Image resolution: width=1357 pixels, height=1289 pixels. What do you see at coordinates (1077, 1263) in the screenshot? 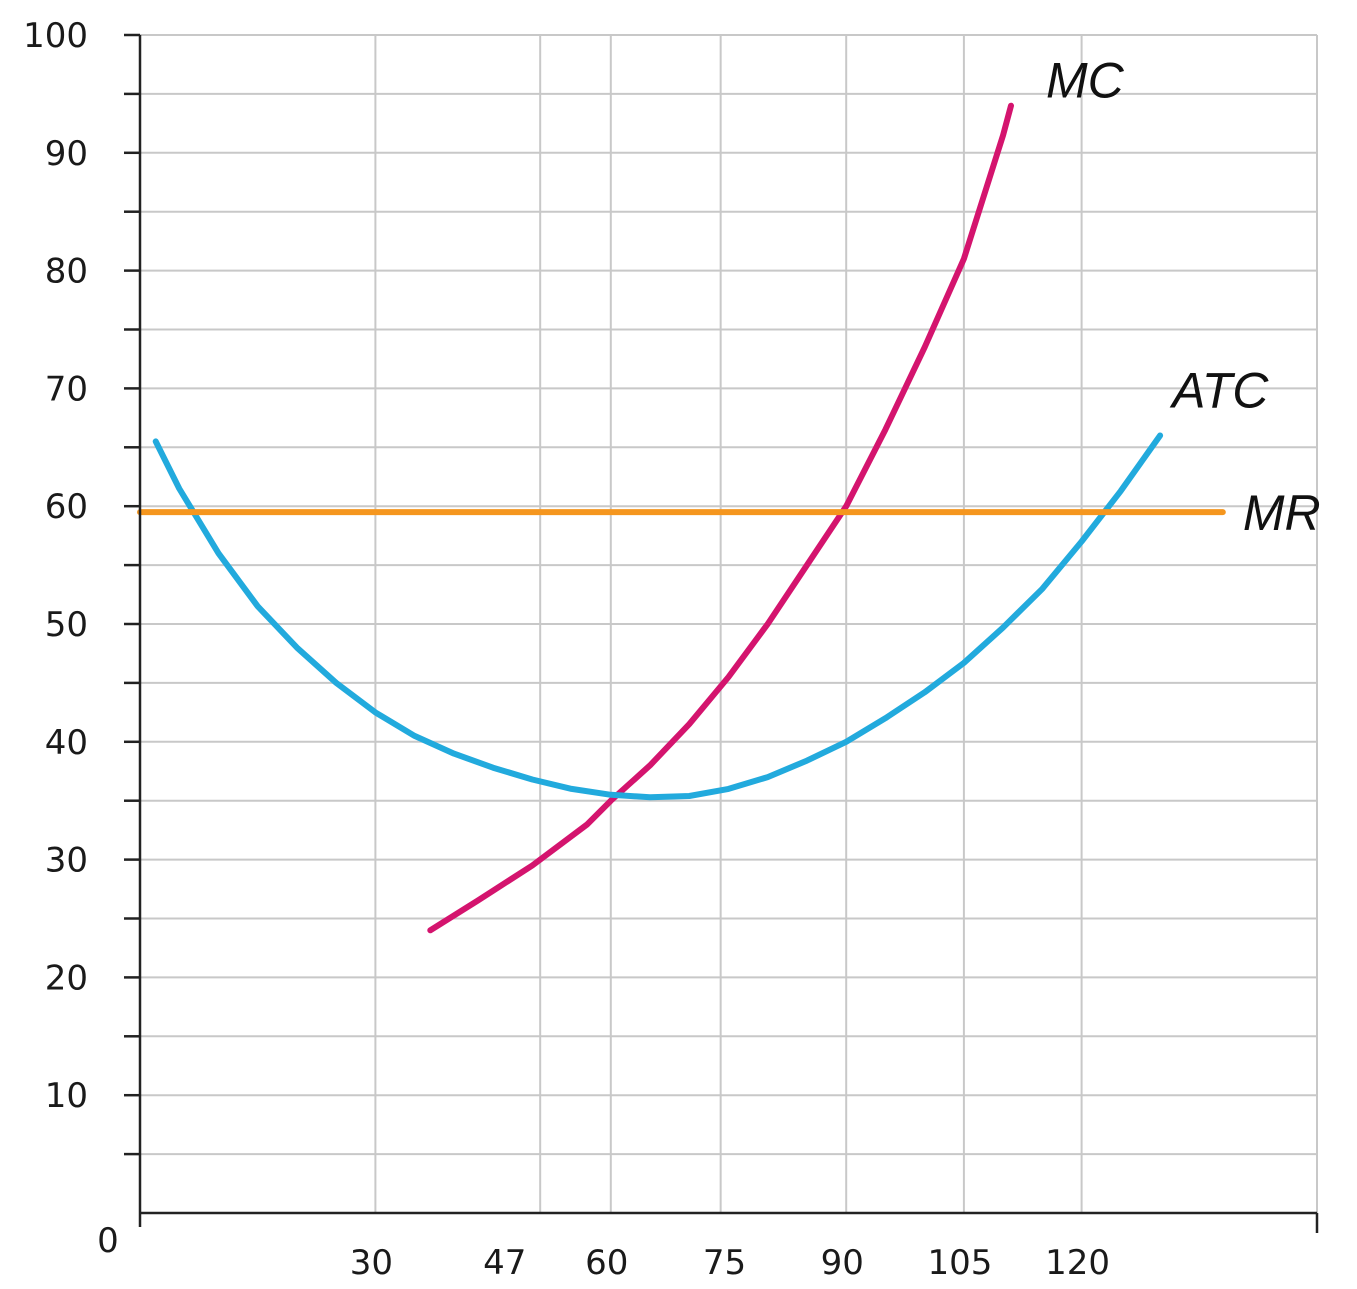
I see `x-tick-label: 120` at bounding box center [1077, 1263].